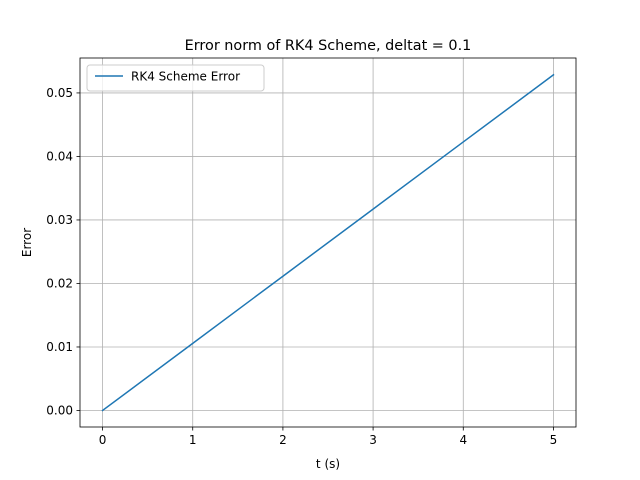  Describe the element at coordinates (328, 464) in the screenshot. I see `x-axis-label: t (s)` at that location.